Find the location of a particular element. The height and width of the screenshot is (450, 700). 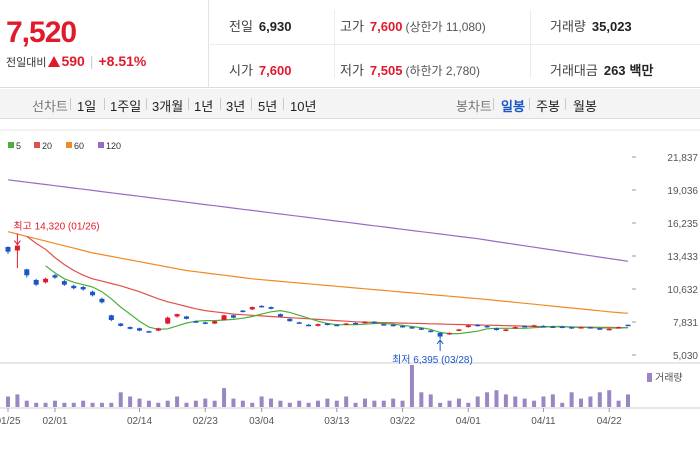

period-3m-button: 3개월 is located at coordinates (168, 106).